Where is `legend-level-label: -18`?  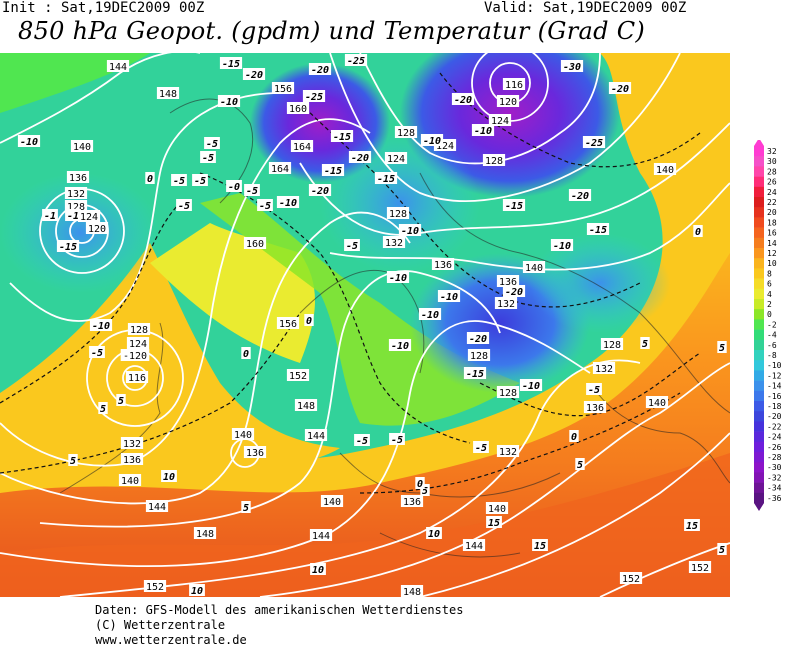 legend-level-label: -18 is located at coordinates (774, 406).